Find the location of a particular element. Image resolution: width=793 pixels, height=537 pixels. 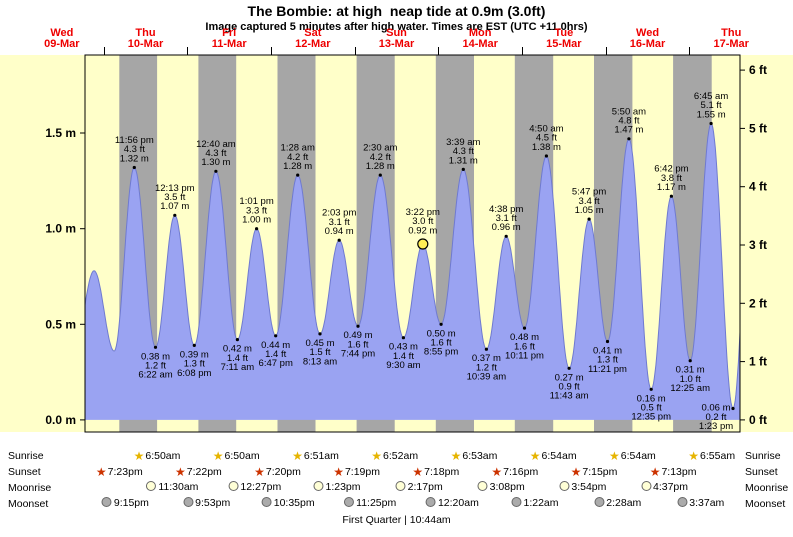

sunset-event: ★7:18pm is located at coordinates (435, 472).